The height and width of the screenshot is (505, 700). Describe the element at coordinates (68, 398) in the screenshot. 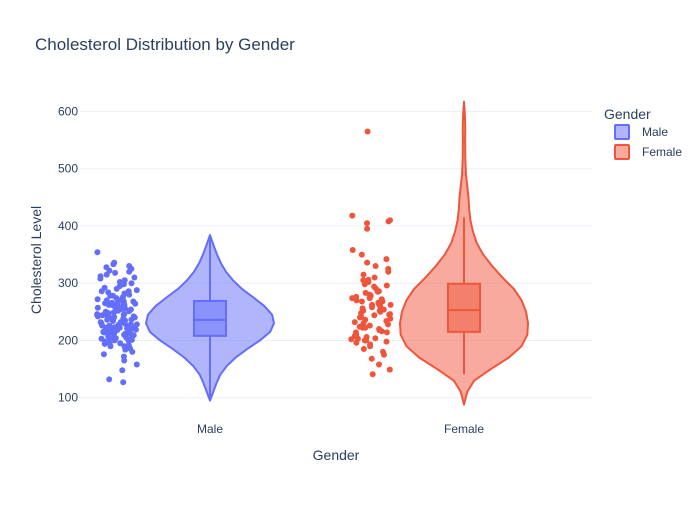

I see `y-tick-label-100: 100` at that location.